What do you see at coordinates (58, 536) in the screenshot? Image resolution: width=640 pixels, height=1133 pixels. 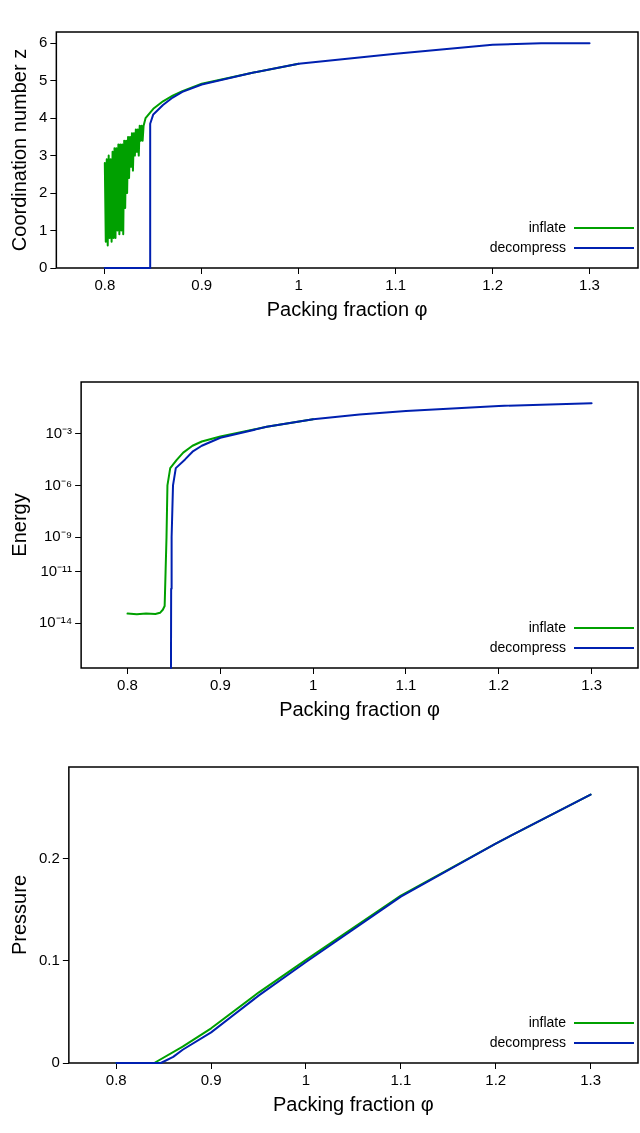 I see `y-tick-label: 10⁻⁹` at bounding box center [58, 536].